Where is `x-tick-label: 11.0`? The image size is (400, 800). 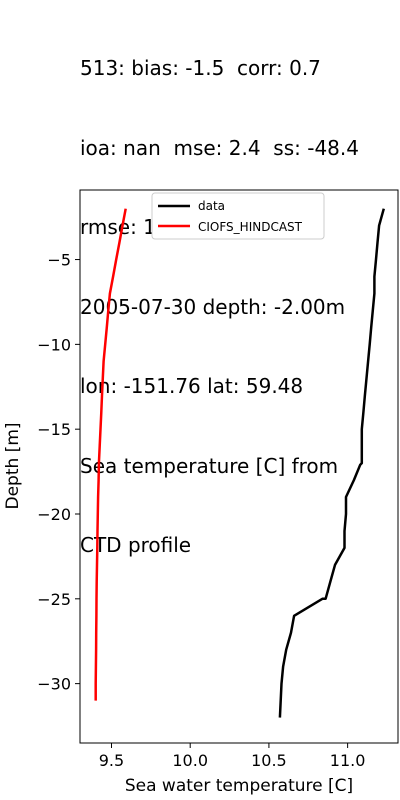
x-tick-label: 11.0 is located at coordinates (348, 760).